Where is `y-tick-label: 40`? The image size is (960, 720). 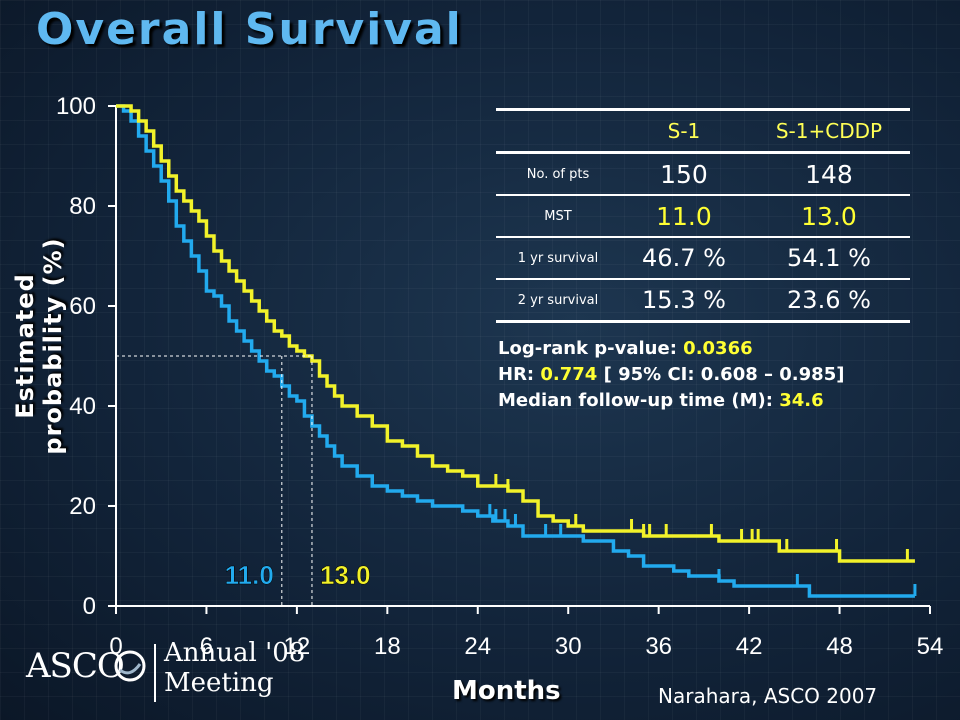 y-tick-label: 40 is located at coordinates (82, 406).